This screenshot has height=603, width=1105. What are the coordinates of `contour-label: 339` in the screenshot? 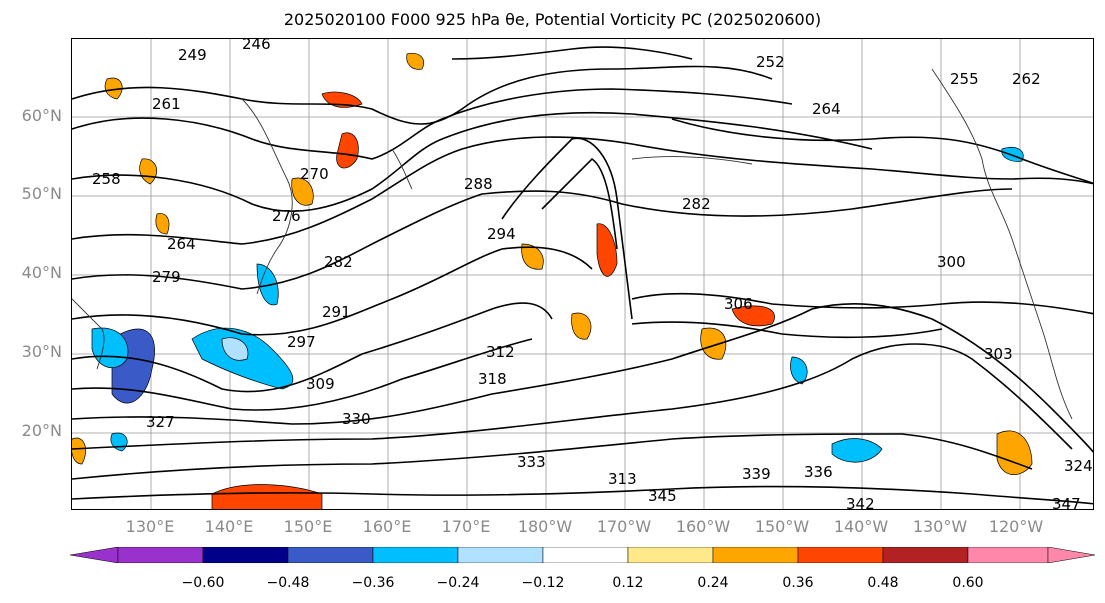 It's located at (756, 474).